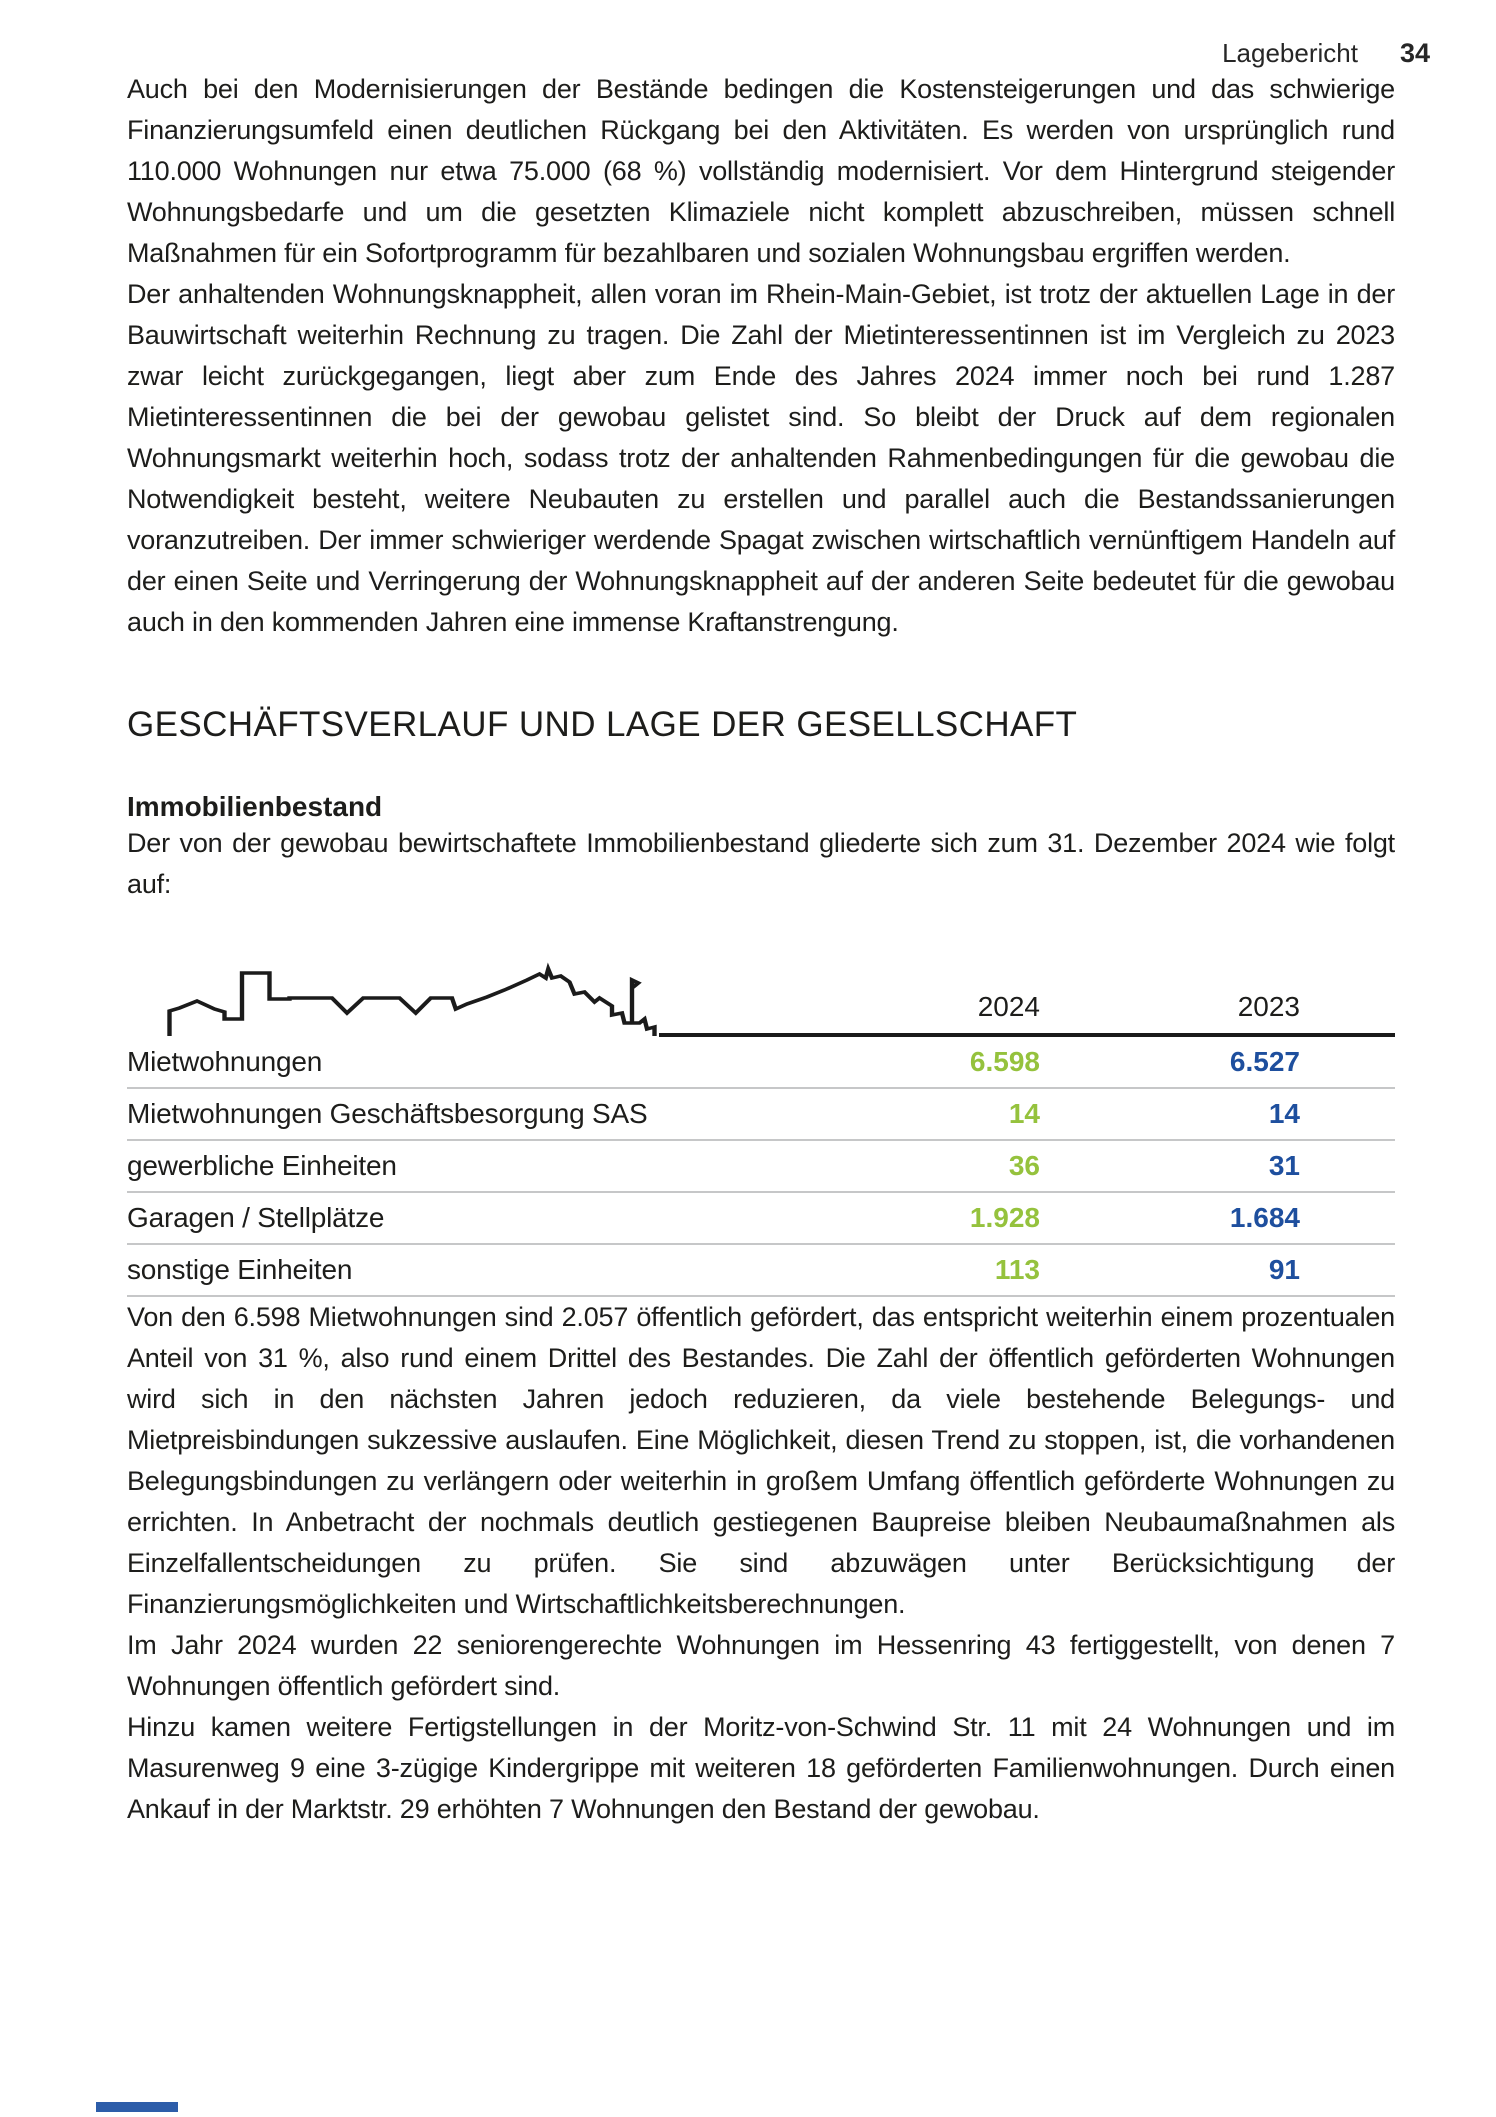  Describe the element at coordinates (1284, 1113) in the screenshot. I see `row-value-2023: 14` at that location.